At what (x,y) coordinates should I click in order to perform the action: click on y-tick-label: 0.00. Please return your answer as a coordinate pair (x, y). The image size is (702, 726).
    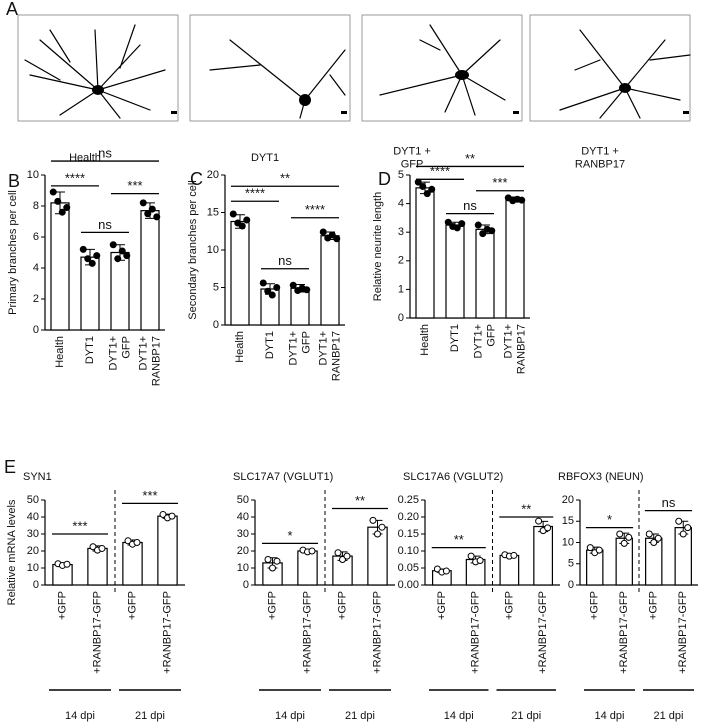
    Looking at the image, I should click on (408, 585).